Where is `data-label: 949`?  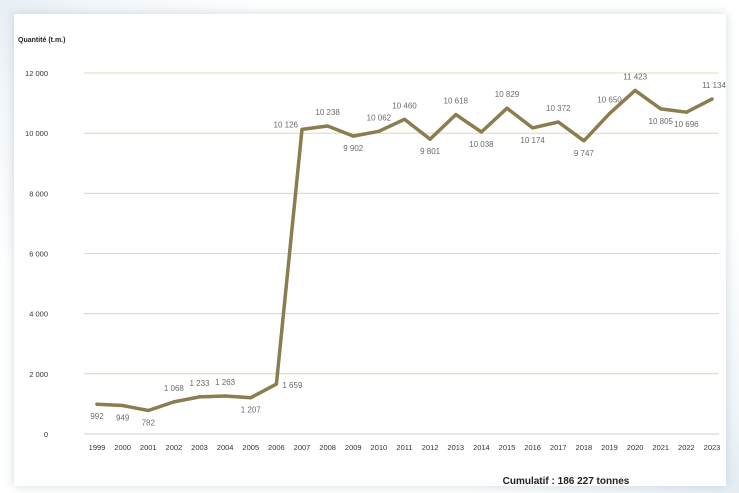 data-label: 949 is located at coordinates (123, 417).